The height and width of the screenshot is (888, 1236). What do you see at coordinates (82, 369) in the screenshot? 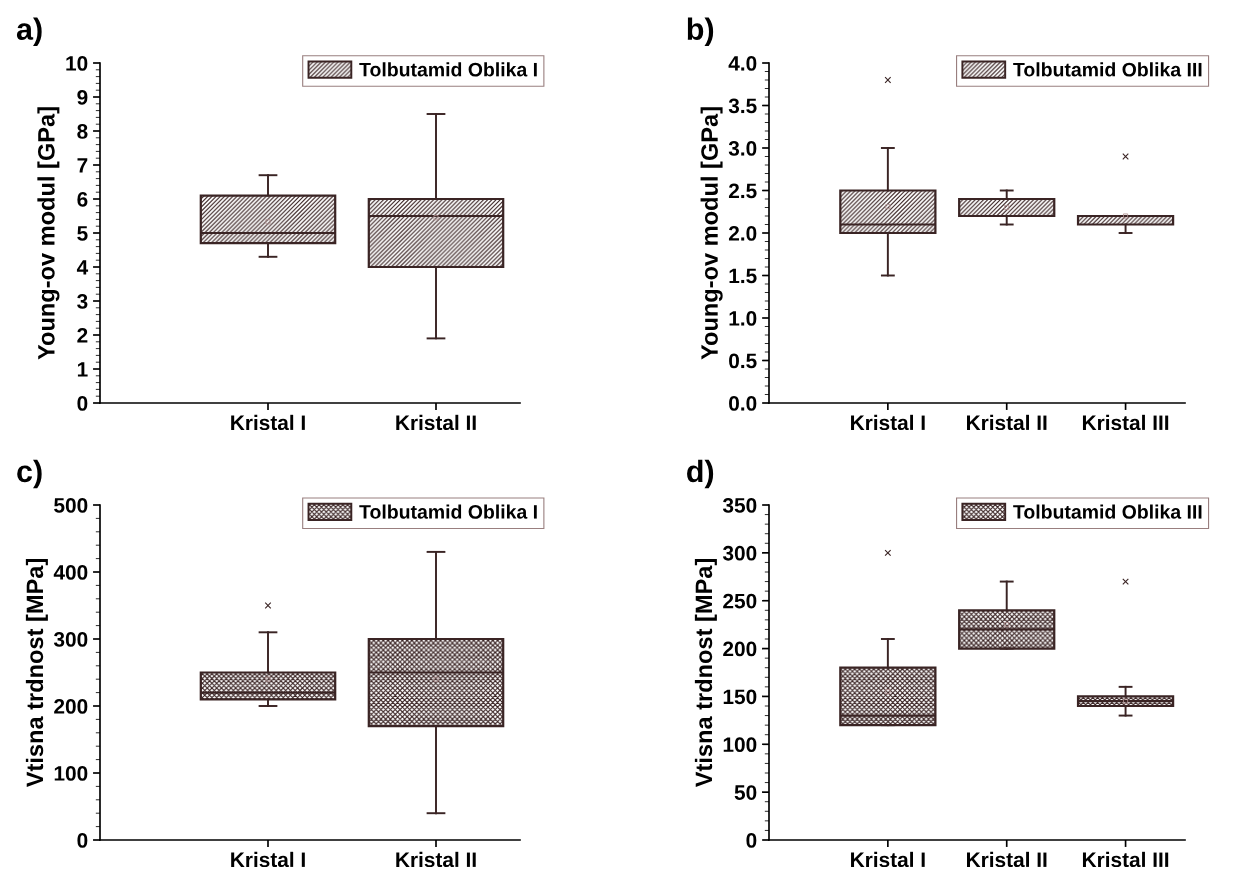
I see `y-tick-label: 1` at bounding box center [82, 369].